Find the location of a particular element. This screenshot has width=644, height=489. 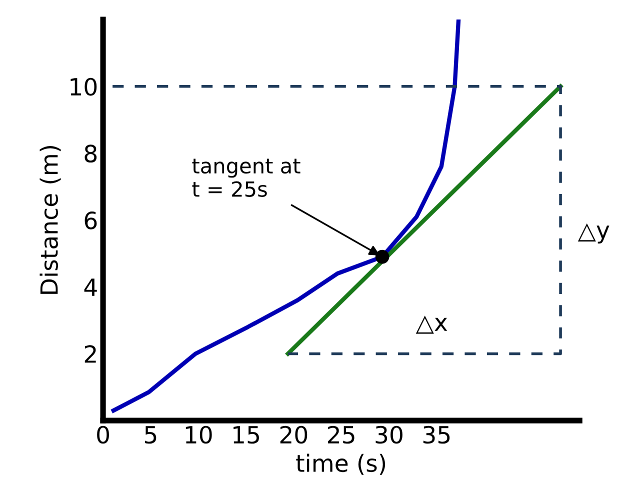

x-tick-label: 20 is located at coordinates (294, 435).